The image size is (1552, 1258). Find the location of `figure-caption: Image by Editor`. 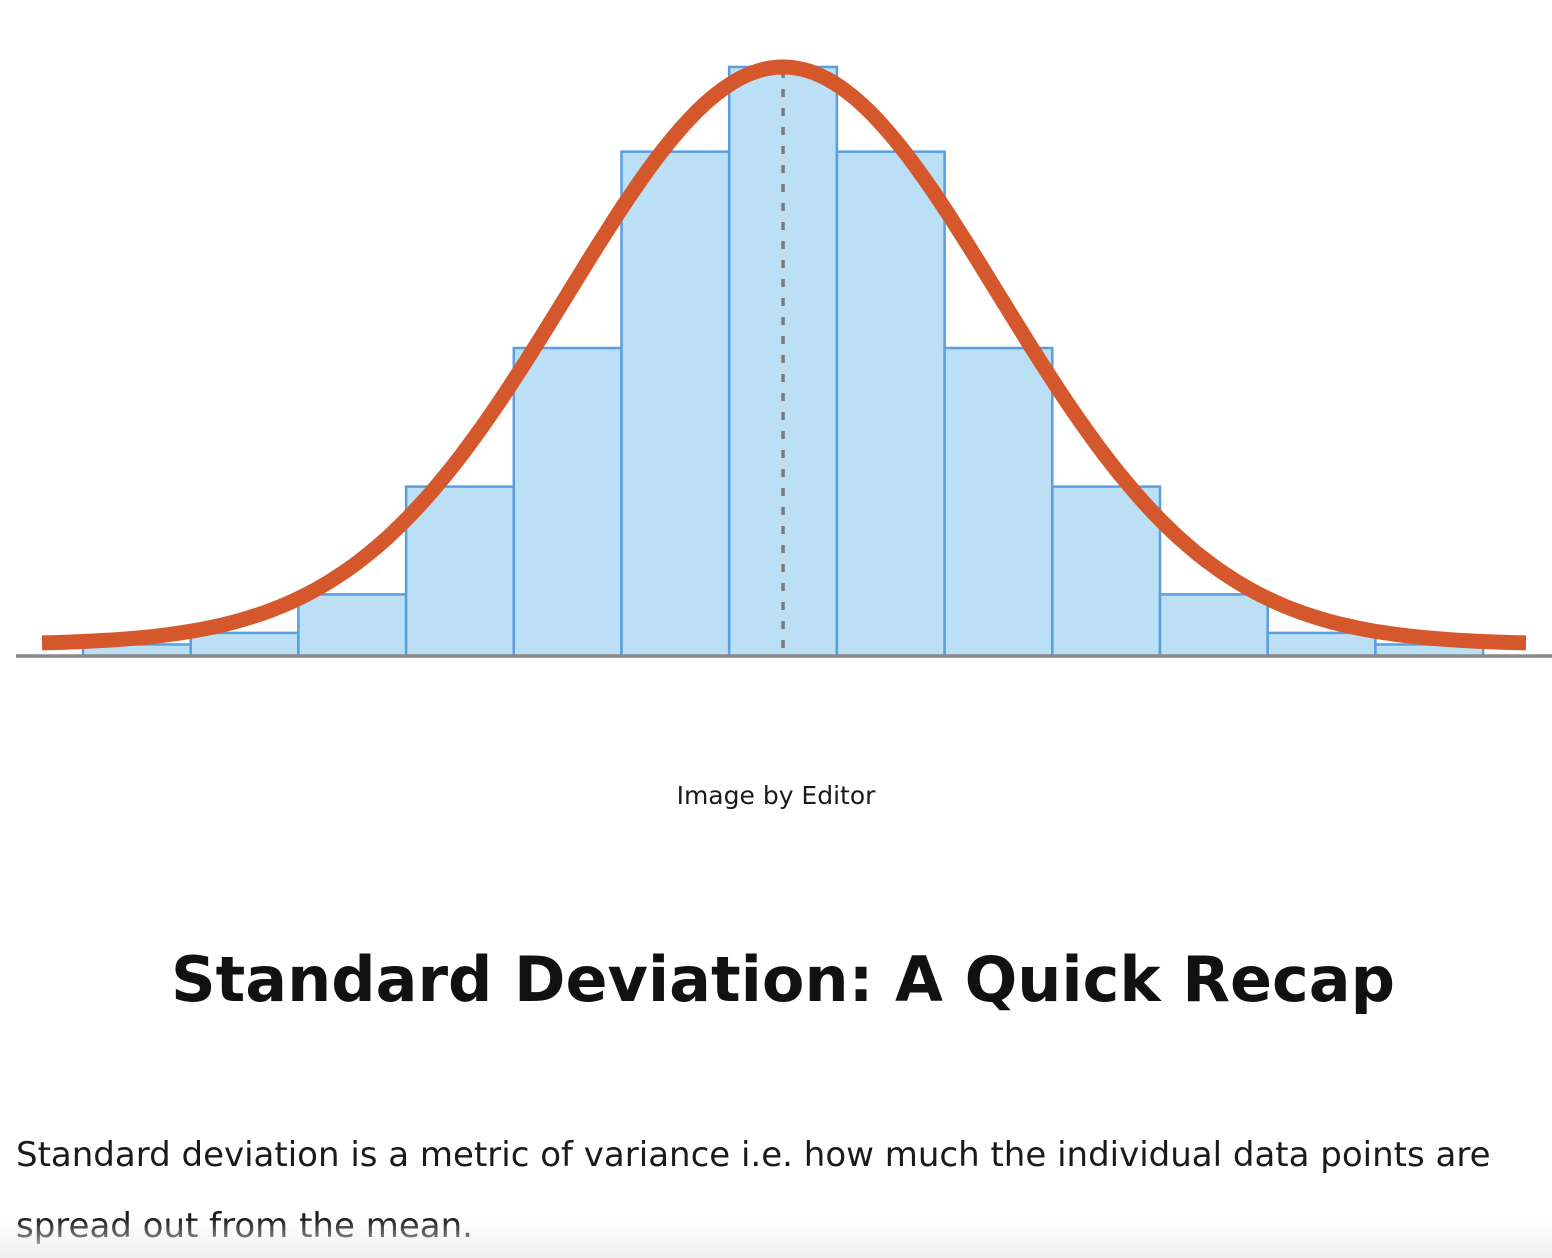

figure-caption: Image by Editor is located at coordinates (776, 795).